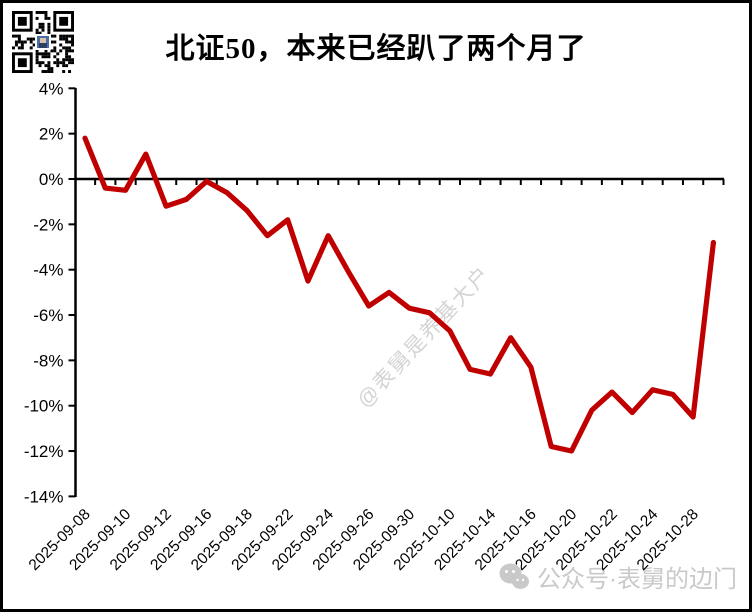 The width and height of the screenshot is (752, 612). I want to click on bottom-watermark: 公众号·表舅的边门, so click(617, 576).